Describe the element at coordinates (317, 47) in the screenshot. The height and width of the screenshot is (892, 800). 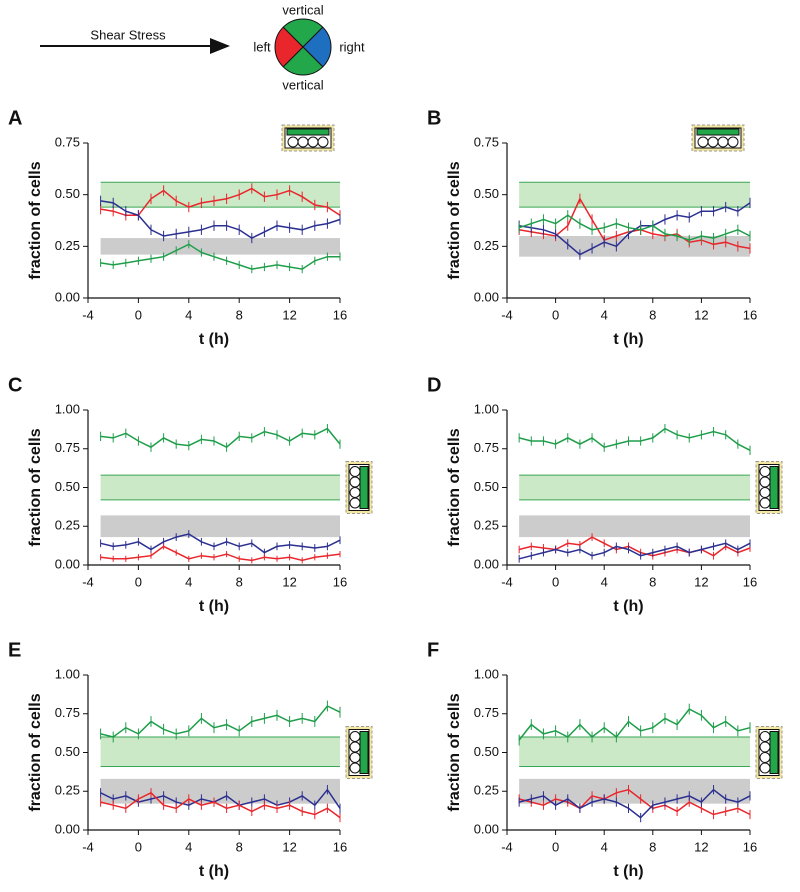
I see `quadrant-right` at that location.